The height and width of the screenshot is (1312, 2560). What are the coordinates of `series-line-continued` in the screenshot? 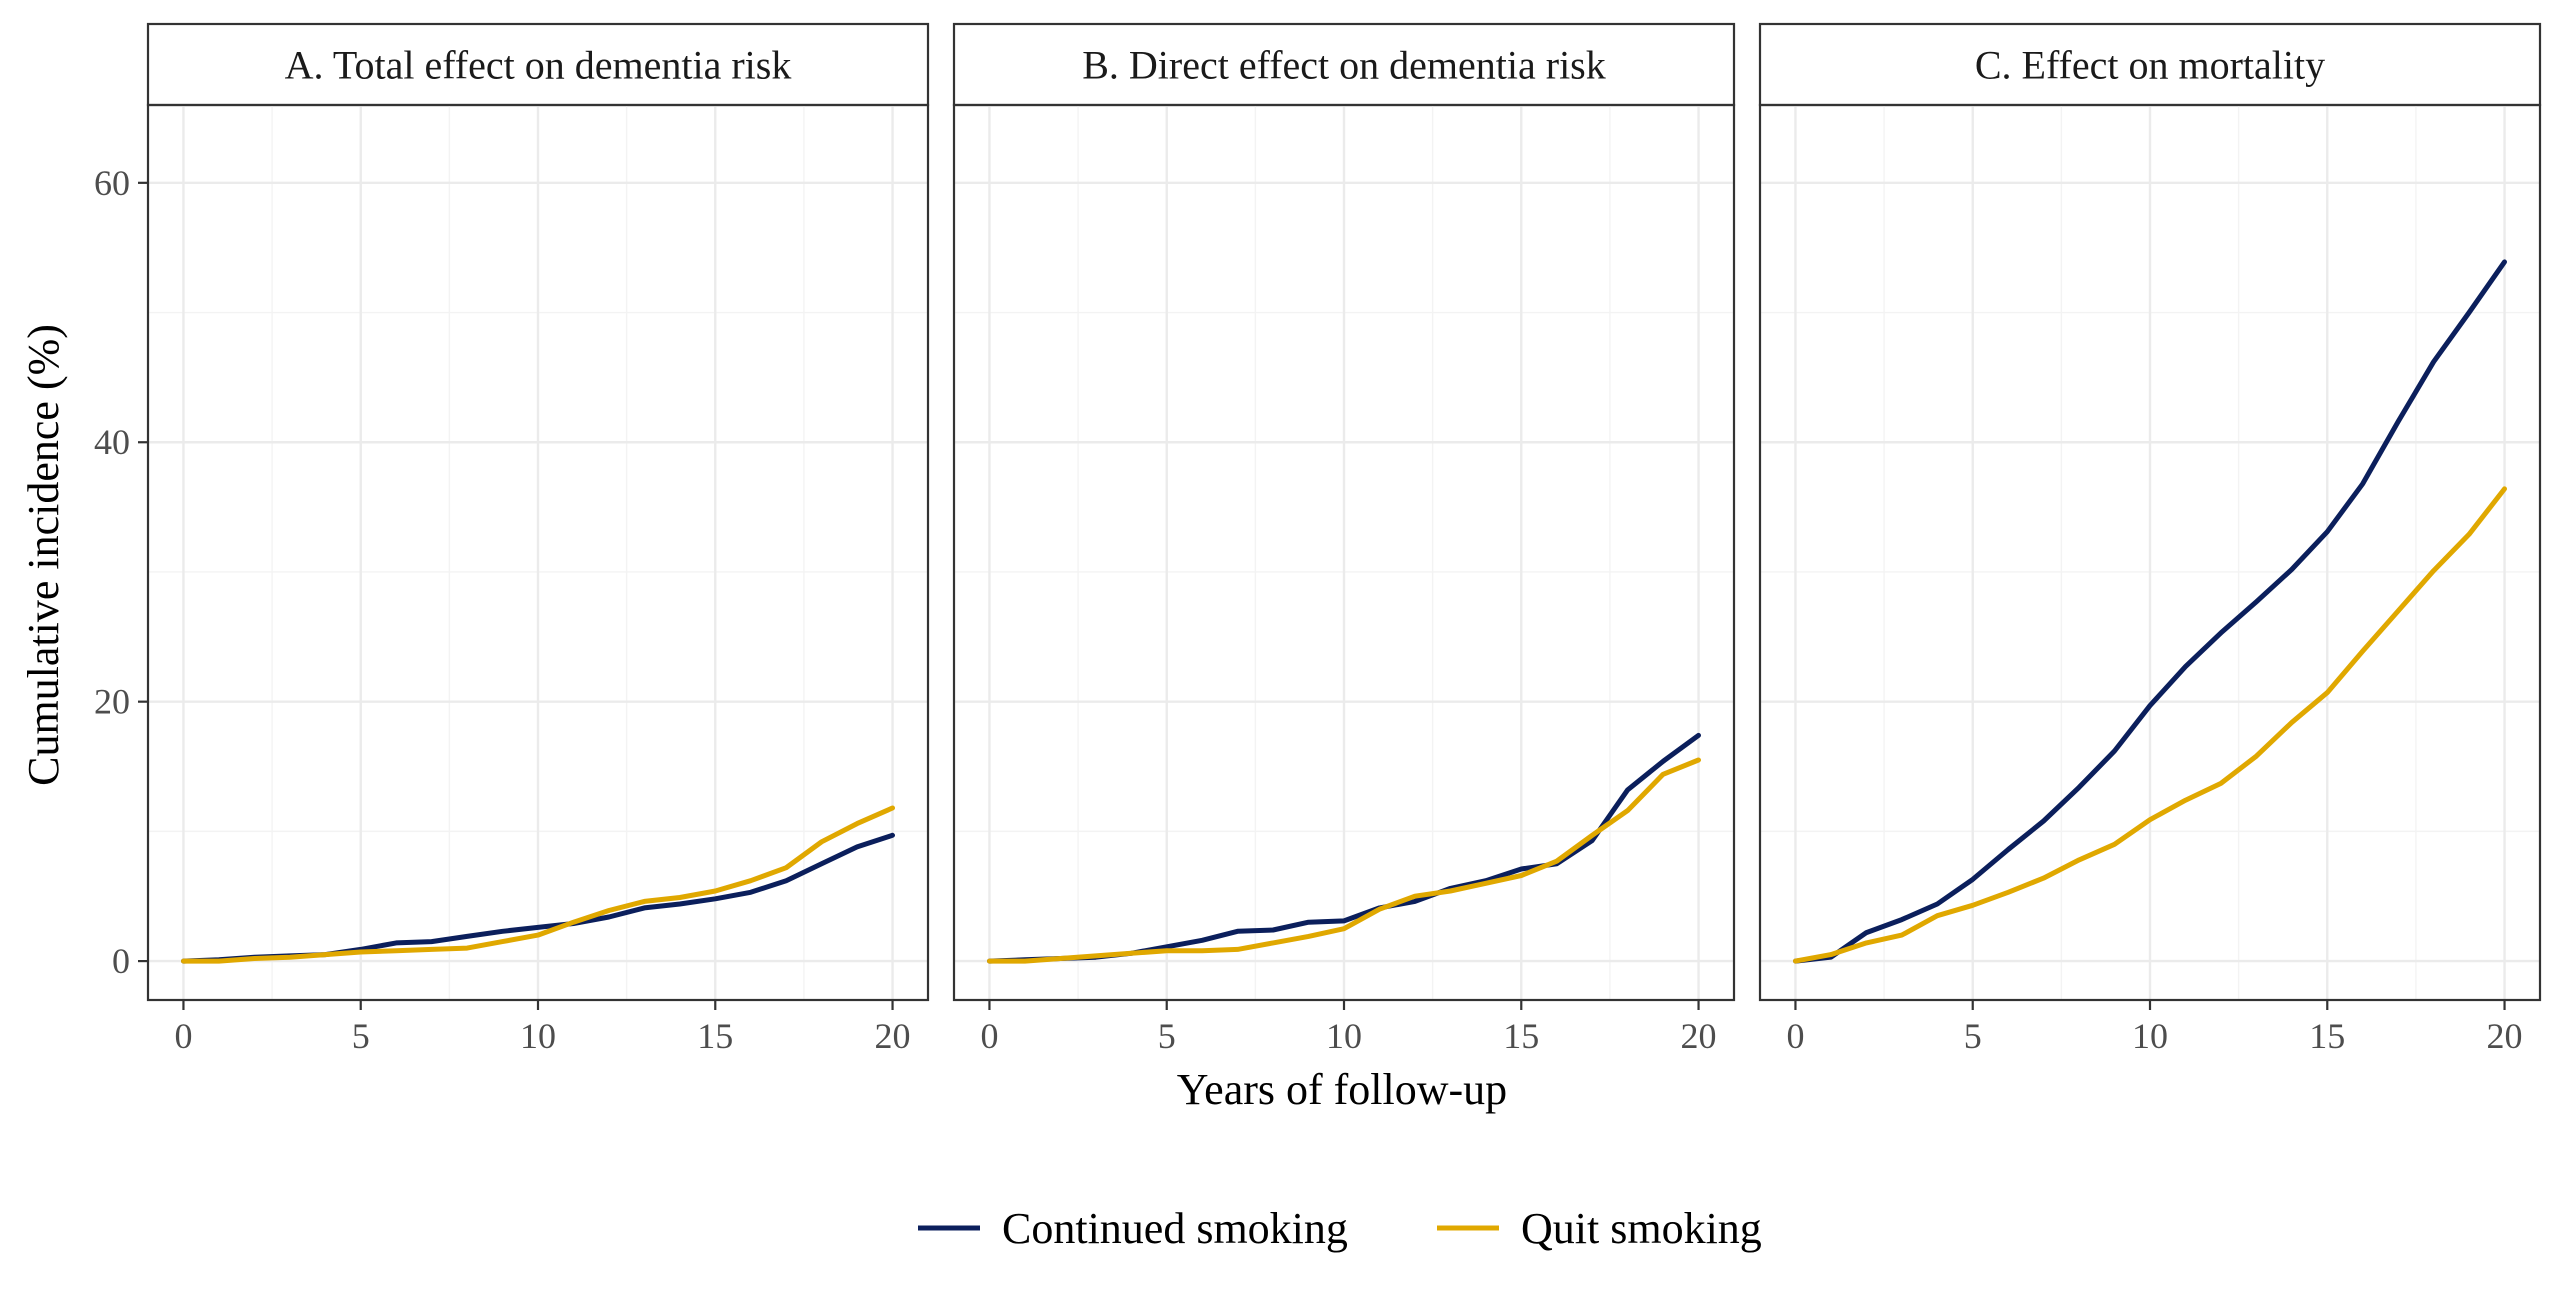 It's located at (2150, 611).